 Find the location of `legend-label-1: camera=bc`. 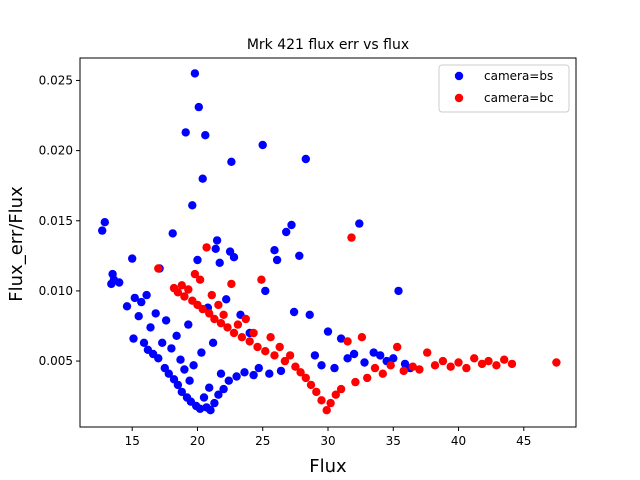

legend-label-1: camera=bc is located at coordinates (519, 98).